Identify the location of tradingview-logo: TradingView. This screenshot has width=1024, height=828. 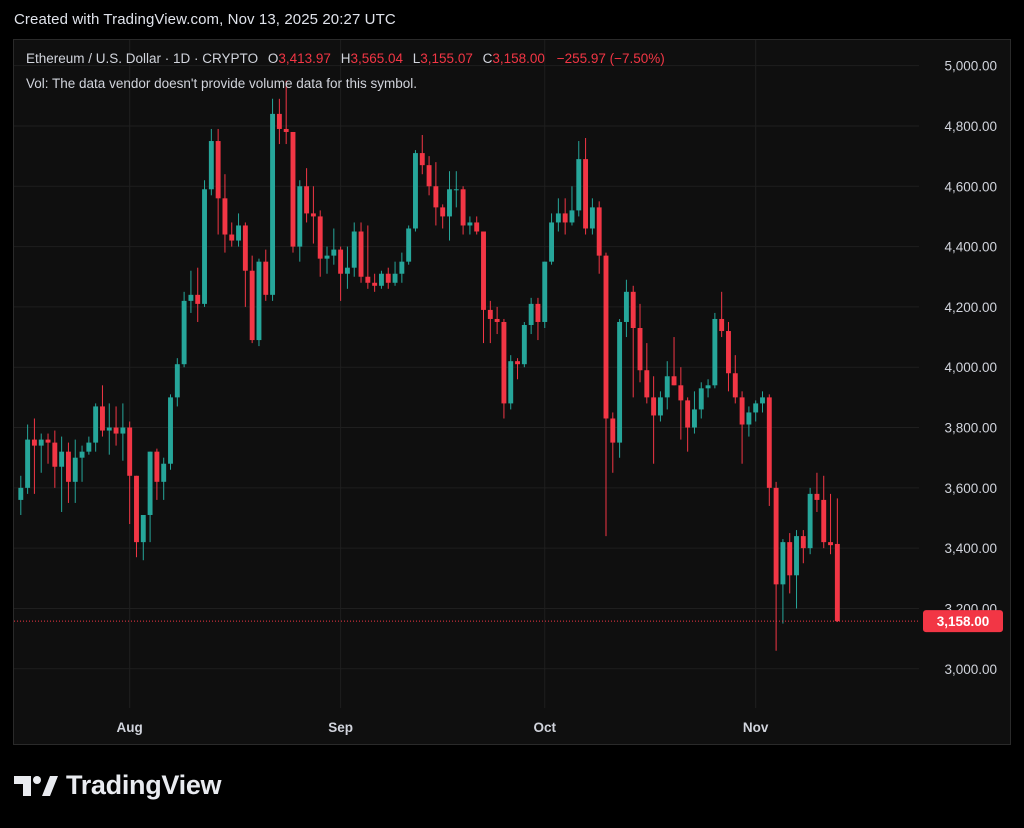
(118, 785).